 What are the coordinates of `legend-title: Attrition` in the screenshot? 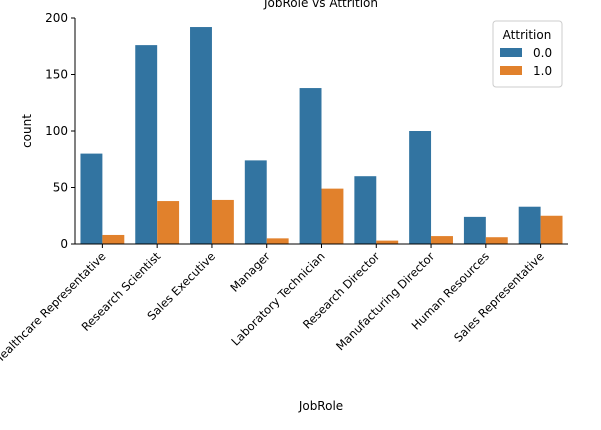 It's located at (527, 35).